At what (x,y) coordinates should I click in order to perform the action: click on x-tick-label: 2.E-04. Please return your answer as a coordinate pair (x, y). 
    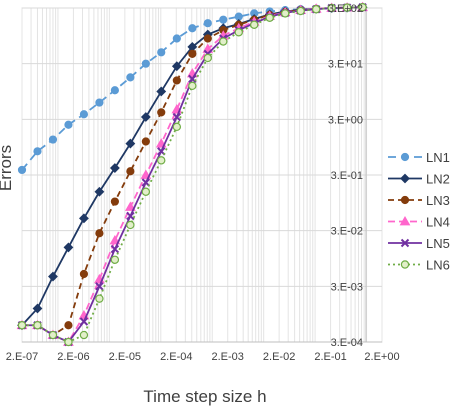
    Looking at the image, I should click on (176, 357).